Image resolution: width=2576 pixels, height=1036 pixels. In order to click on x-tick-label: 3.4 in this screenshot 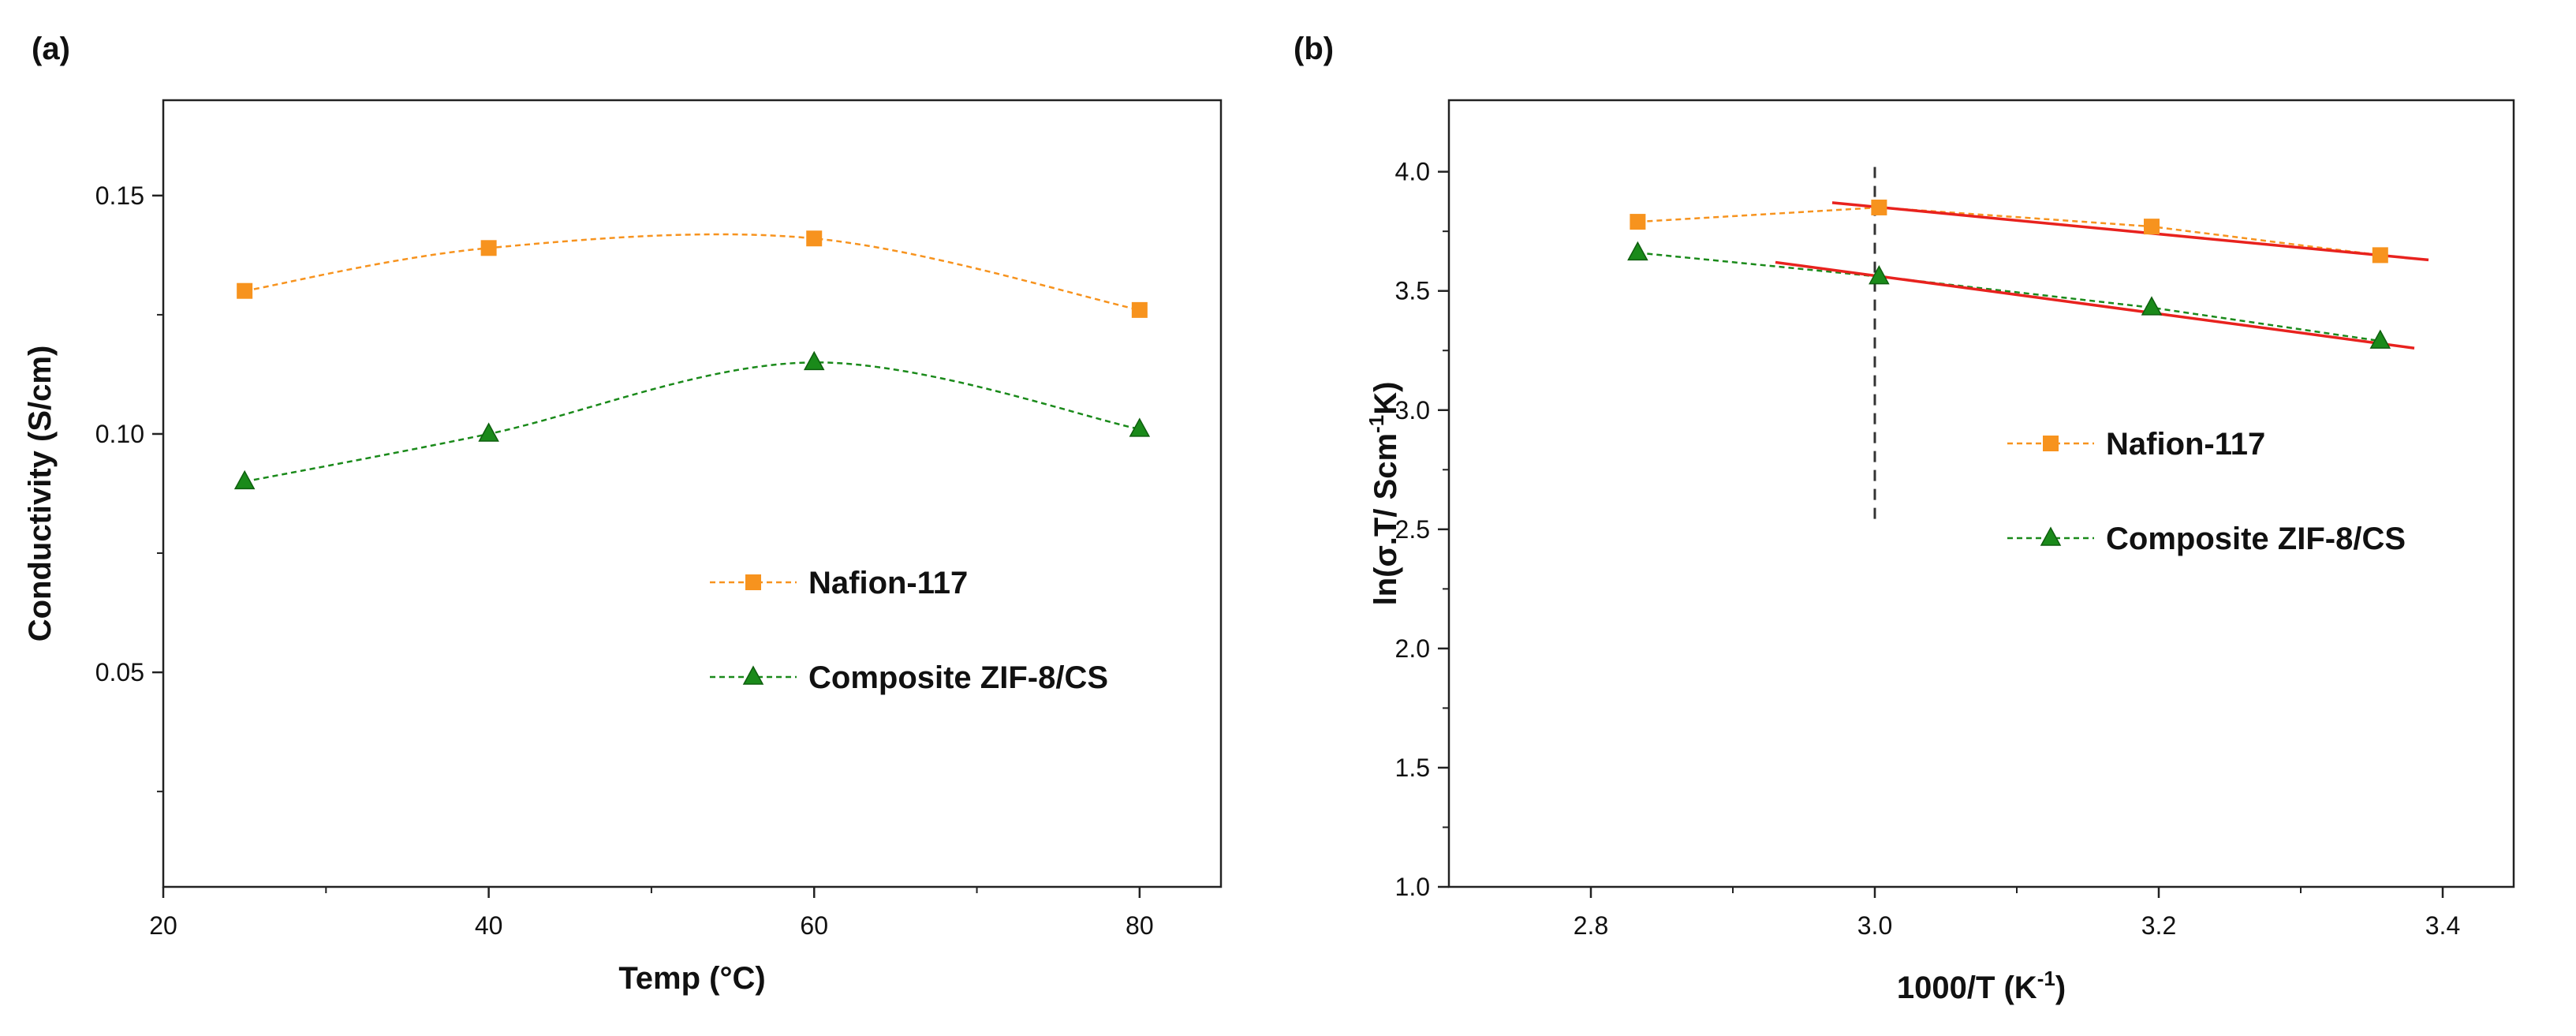, I will do `click(2442, 925)`.